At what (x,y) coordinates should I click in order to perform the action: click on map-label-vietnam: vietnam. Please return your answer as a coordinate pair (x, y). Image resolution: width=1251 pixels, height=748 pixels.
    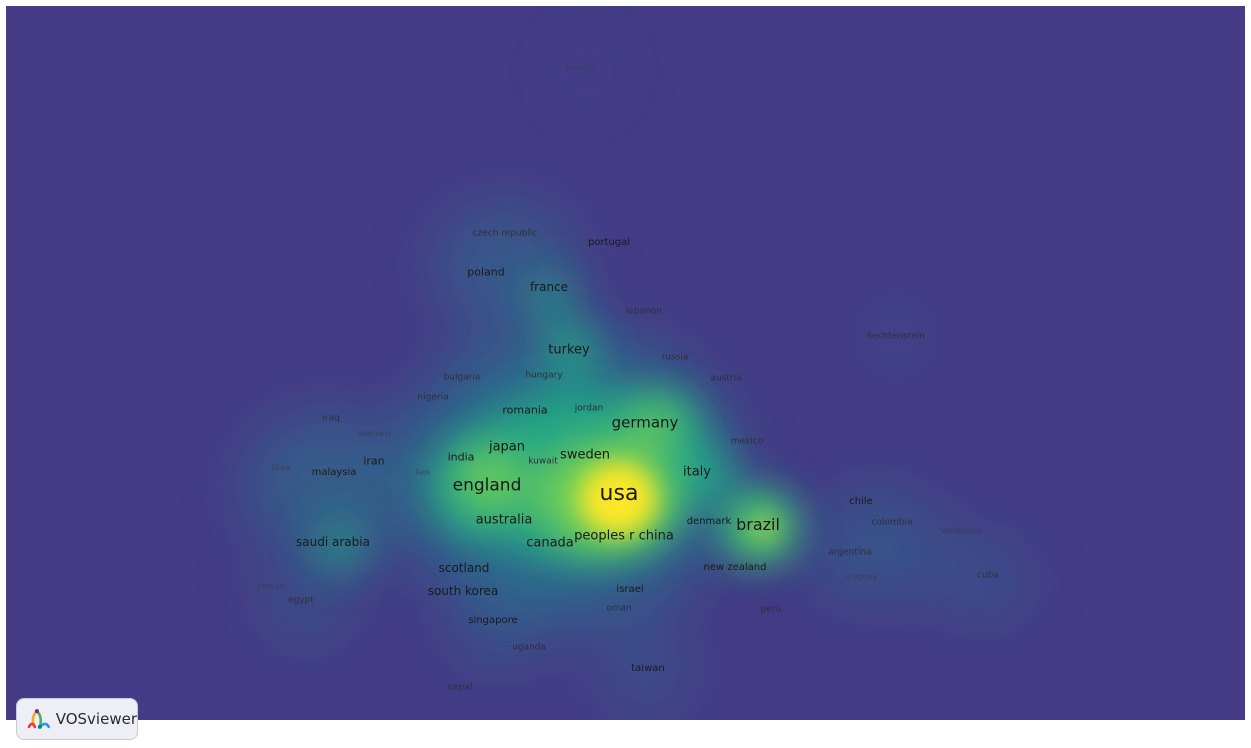
    Looking at the image, I should click on (374, 433).